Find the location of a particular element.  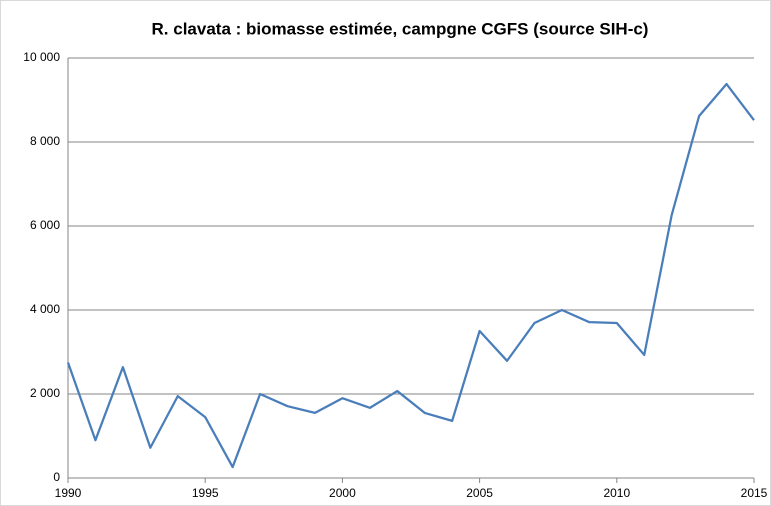

y-tick-label: 2 000 is located at coordinates (45, 393).